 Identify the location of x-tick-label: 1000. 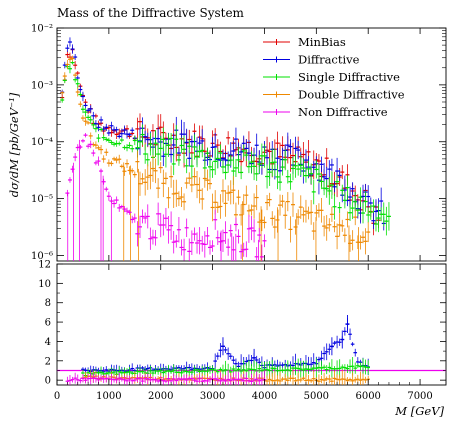
(108, 396).